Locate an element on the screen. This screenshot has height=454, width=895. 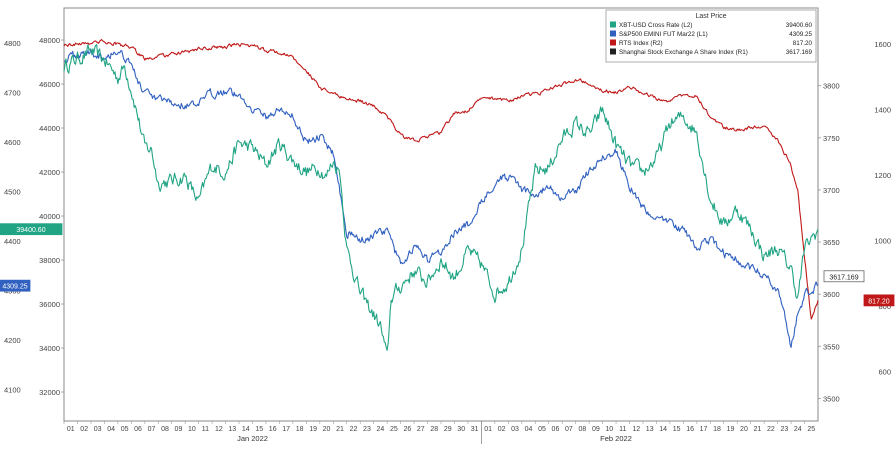
legend-value: 817.20 is located at coordinates (803, 43).